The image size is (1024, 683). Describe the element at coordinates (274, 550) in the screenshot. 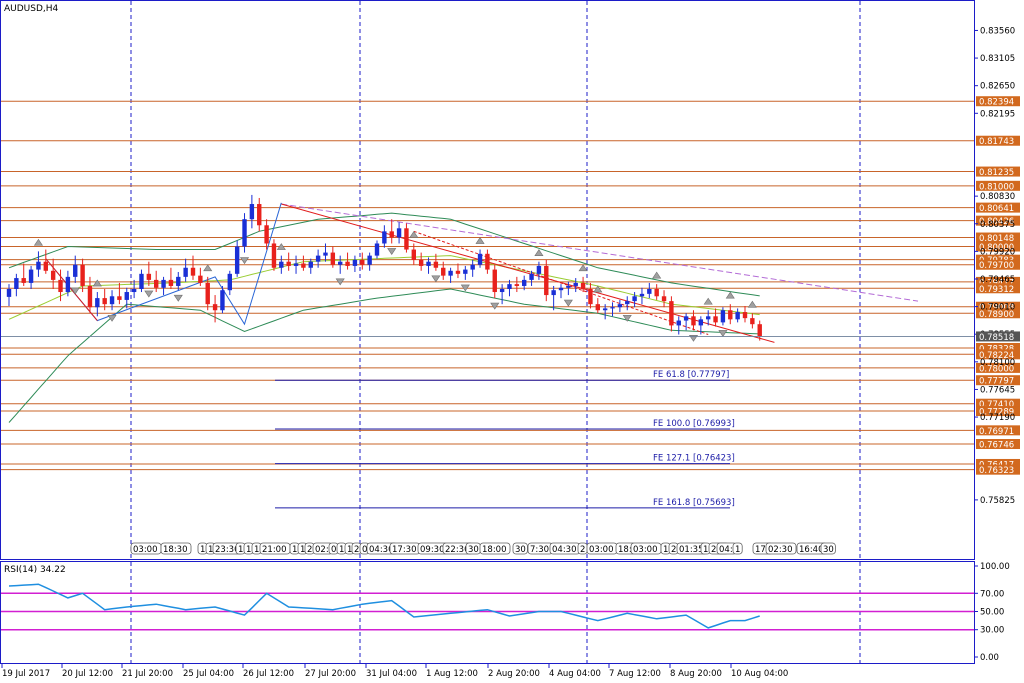

I see `event-text: 21:00` at that location.